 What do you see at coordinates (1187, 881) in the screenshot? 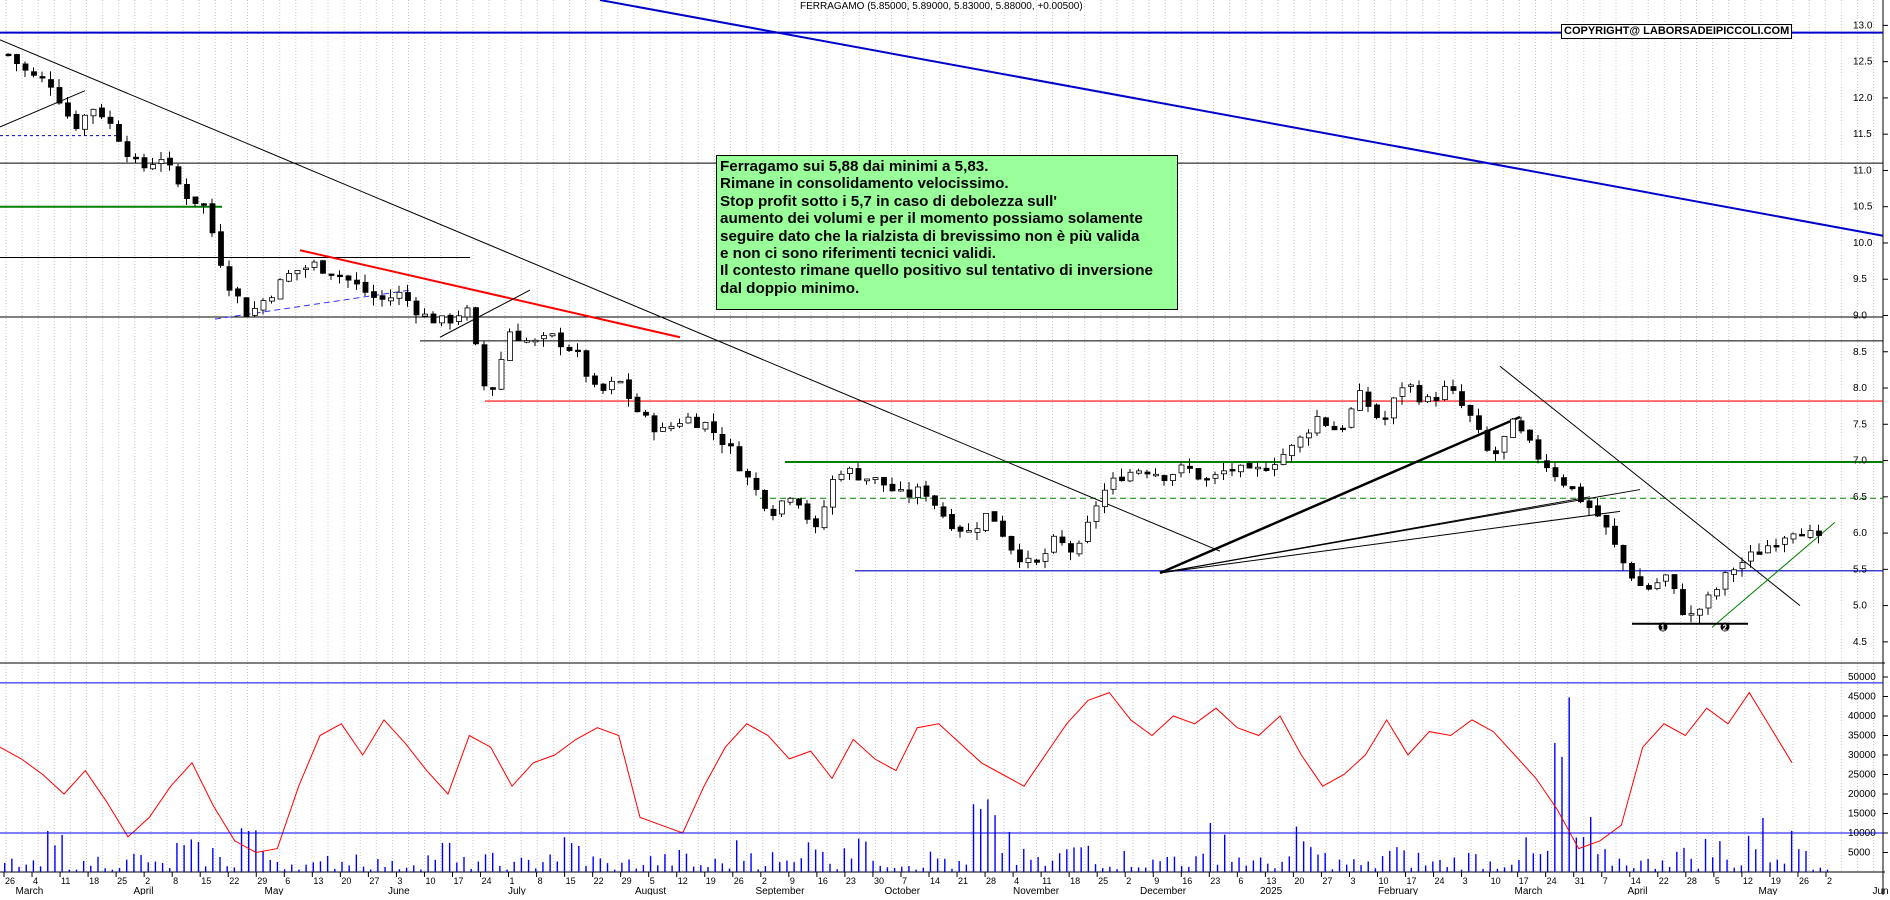
I see `x-day-label: 16` at bounding box center [1187, 881].